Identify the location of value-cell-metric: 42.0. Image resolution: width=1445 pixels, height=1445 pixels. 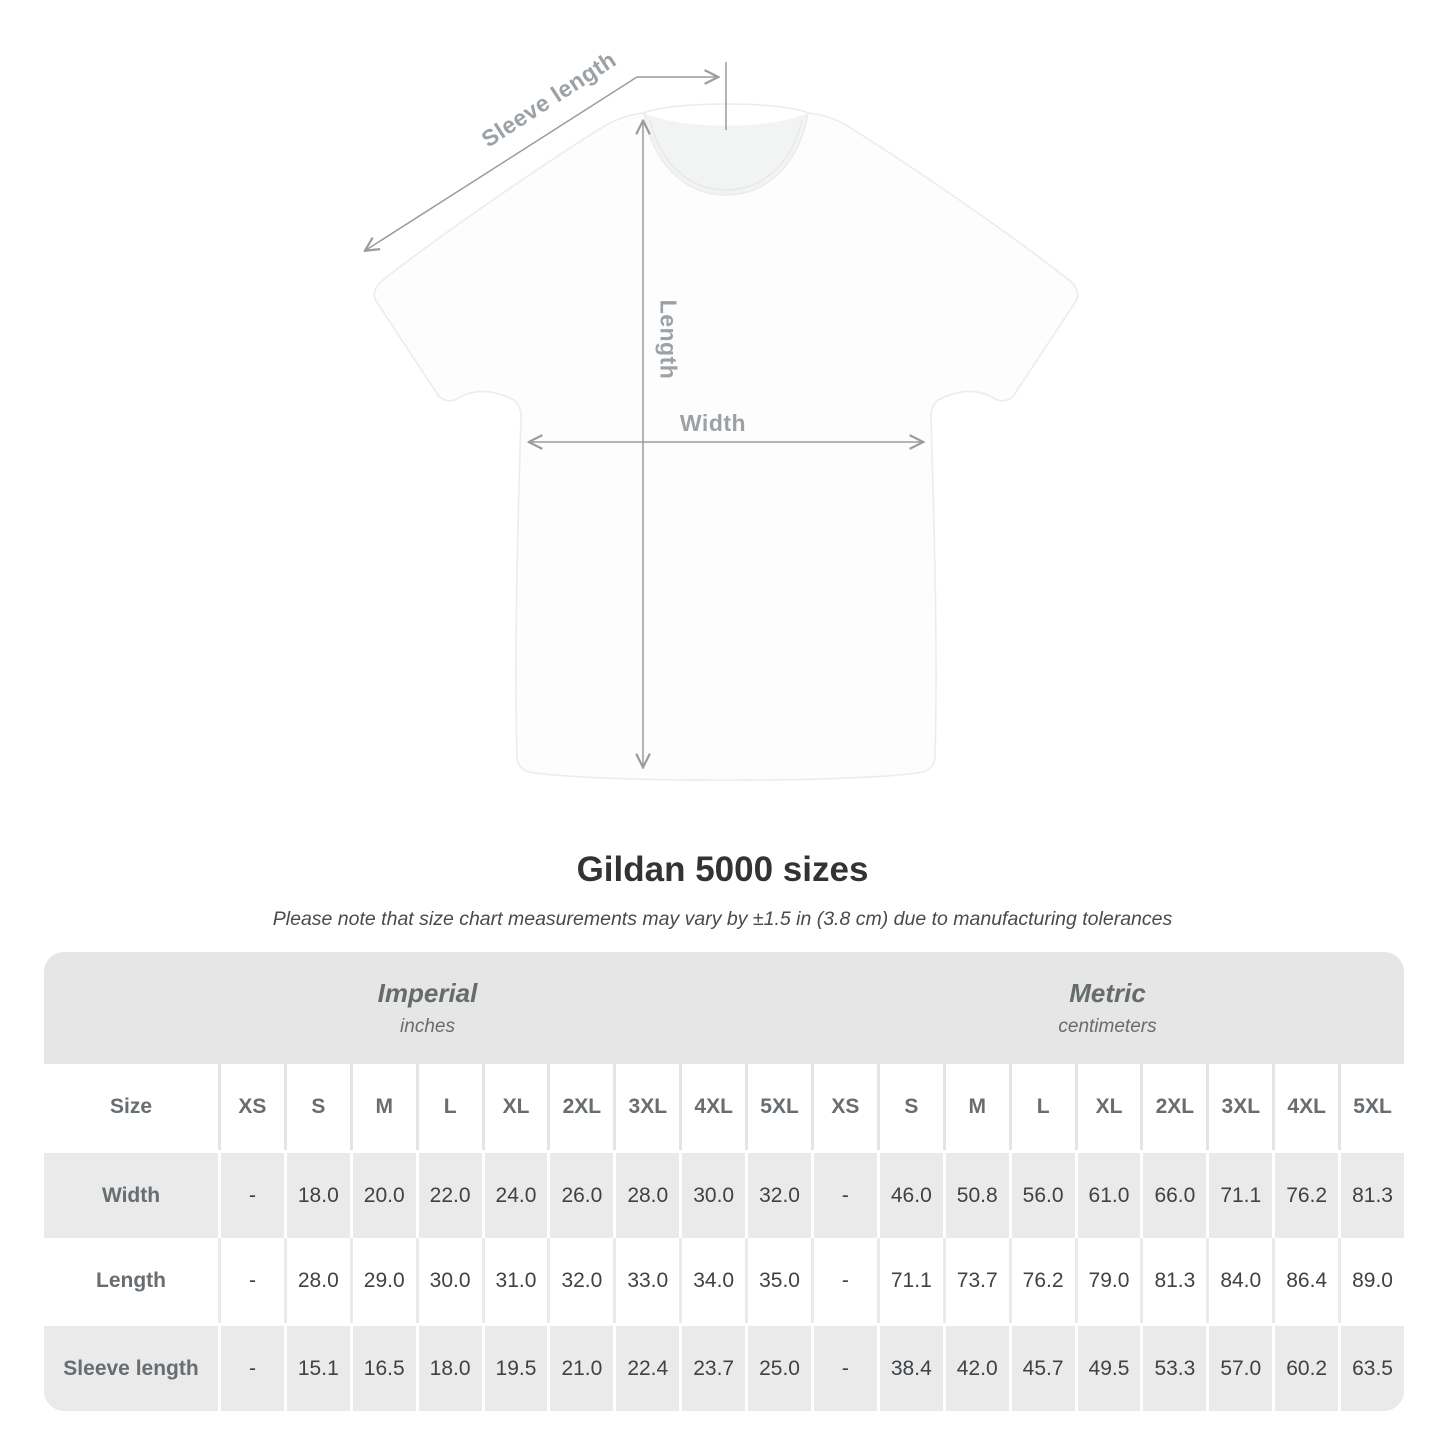
(975, 1368).